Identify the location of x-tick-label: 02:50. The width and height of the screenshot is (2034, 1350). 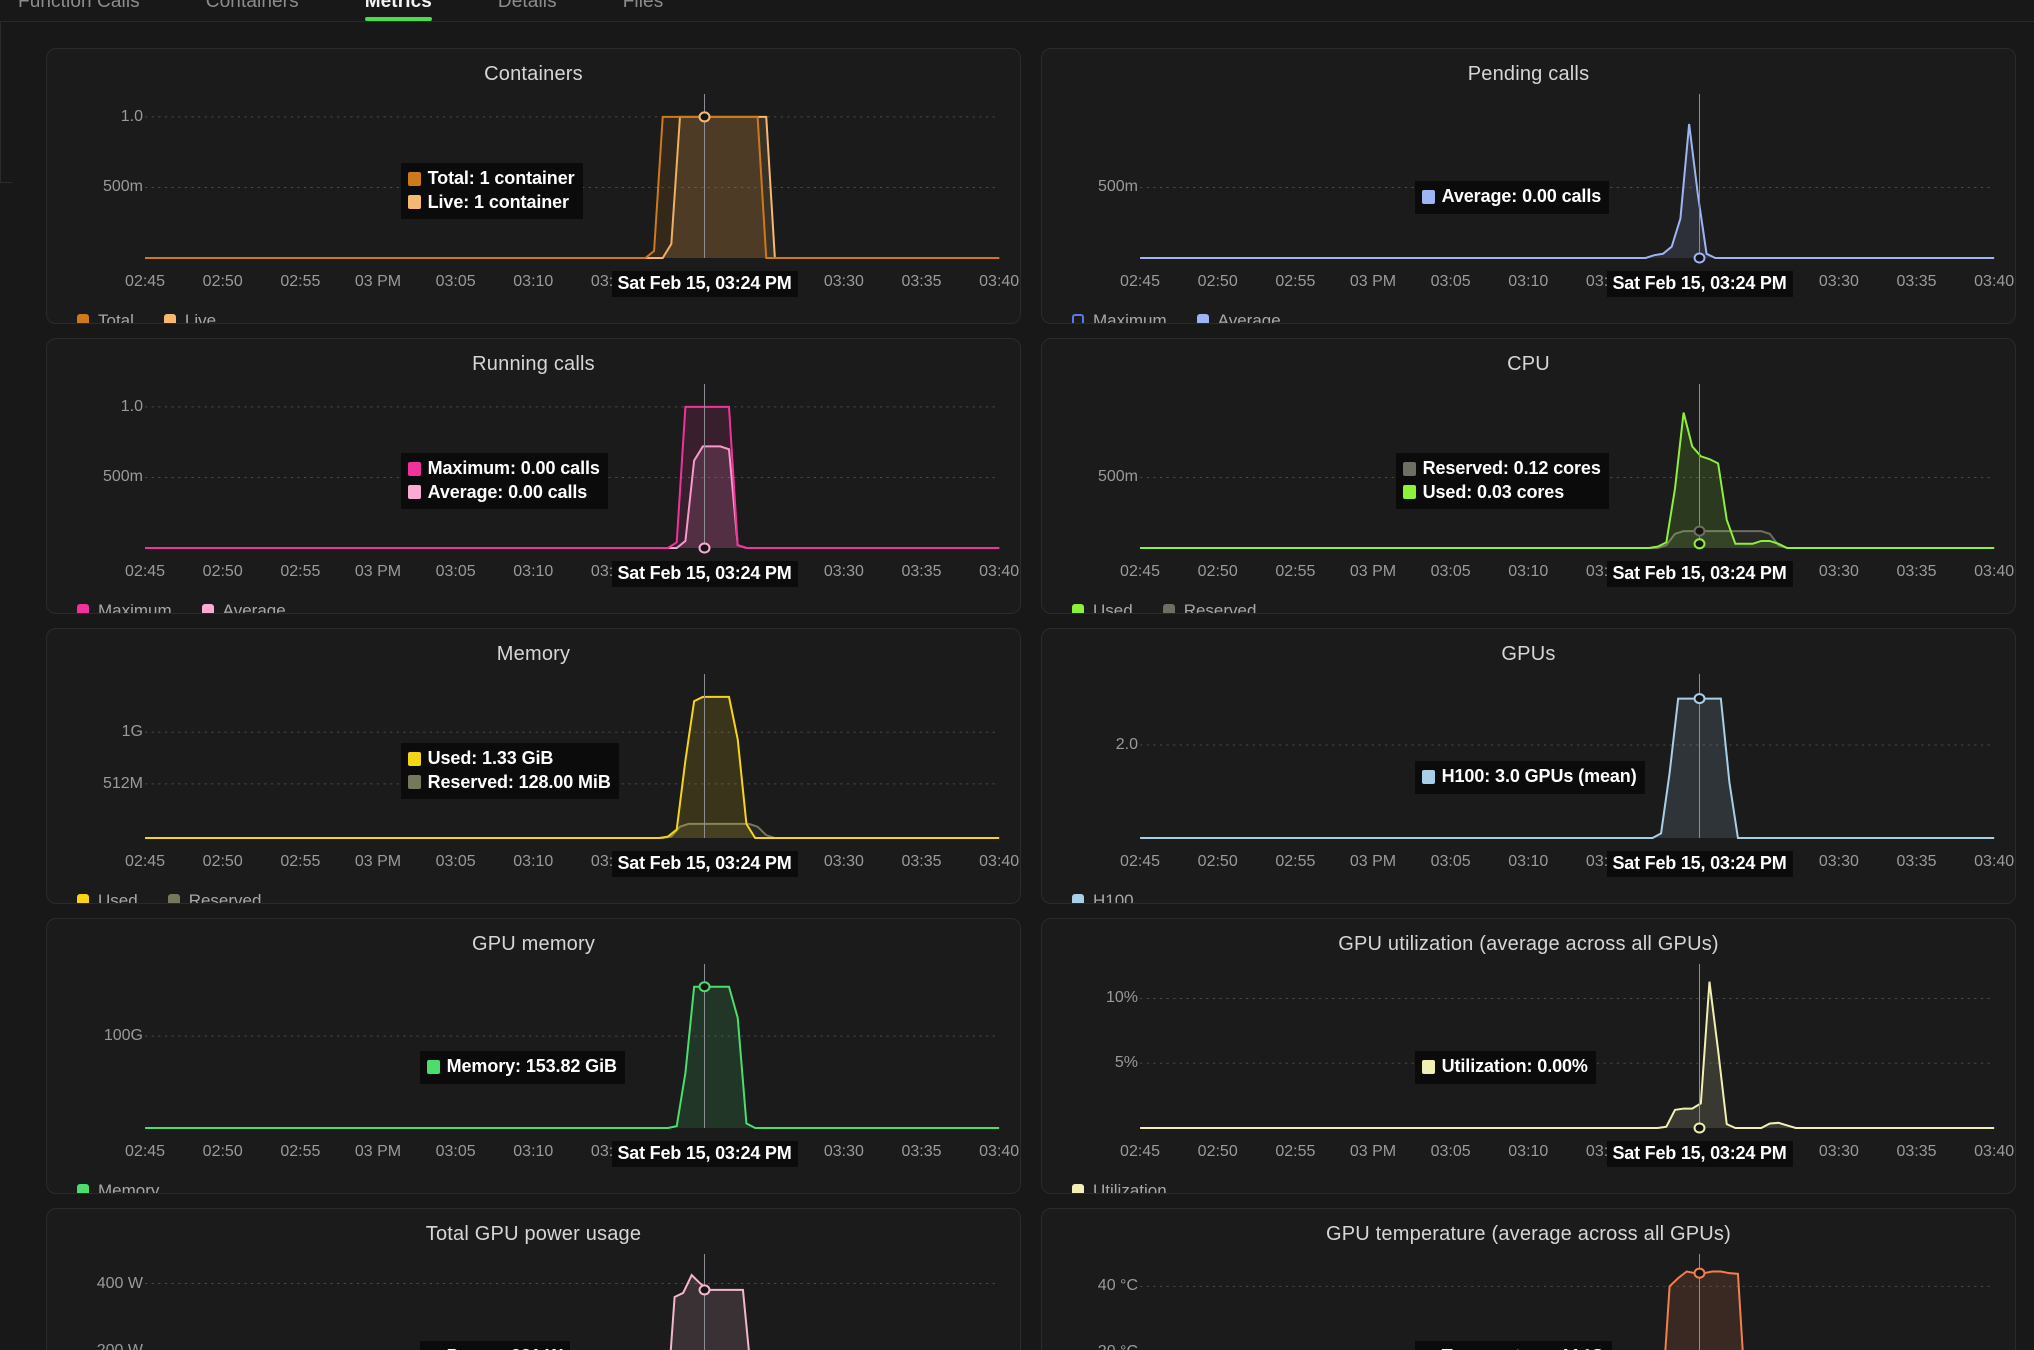
(222, 571).